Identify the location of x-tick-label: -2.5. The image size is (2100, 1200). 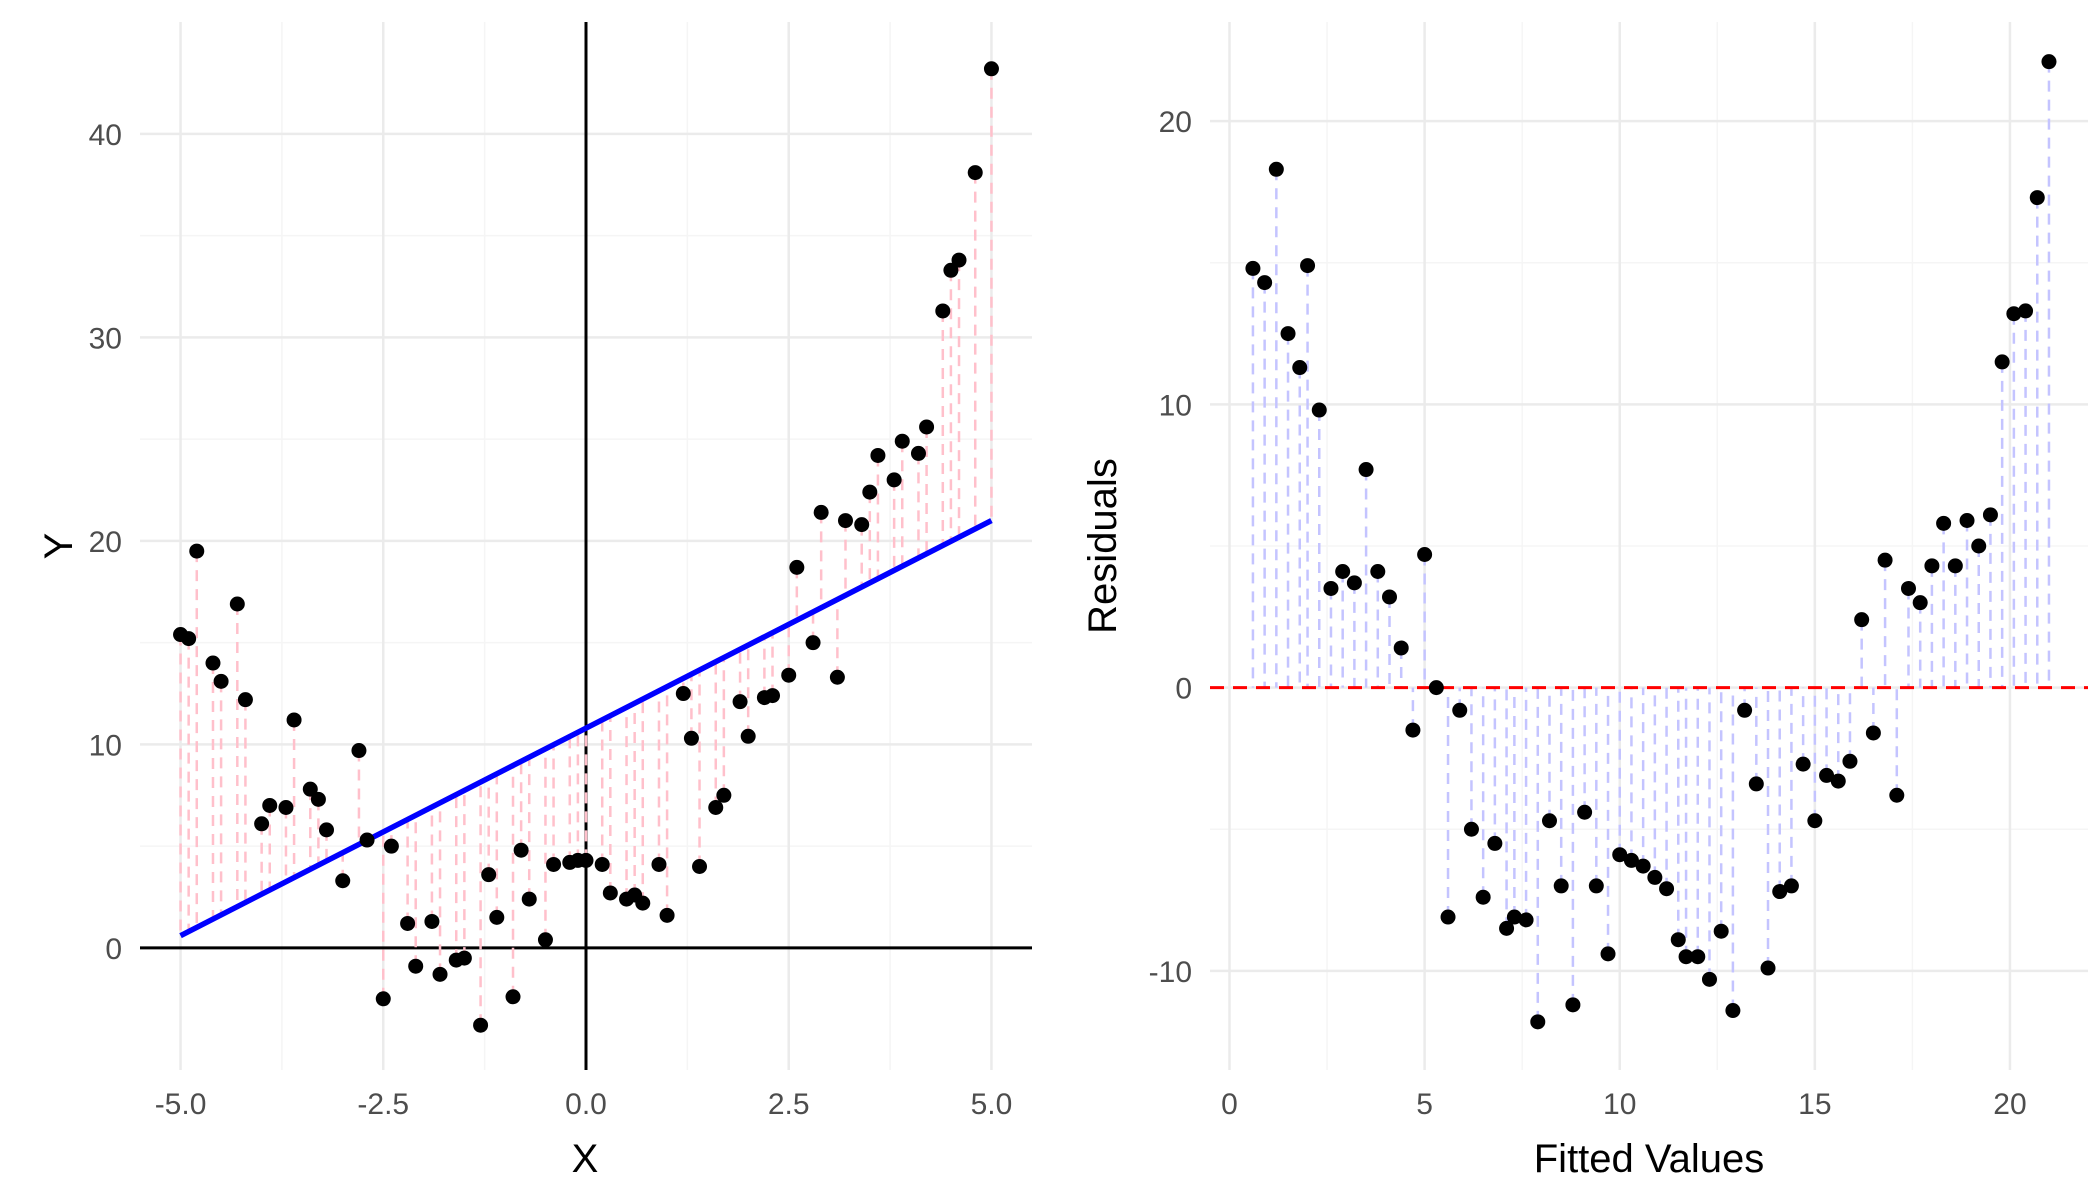
(383, 1104).